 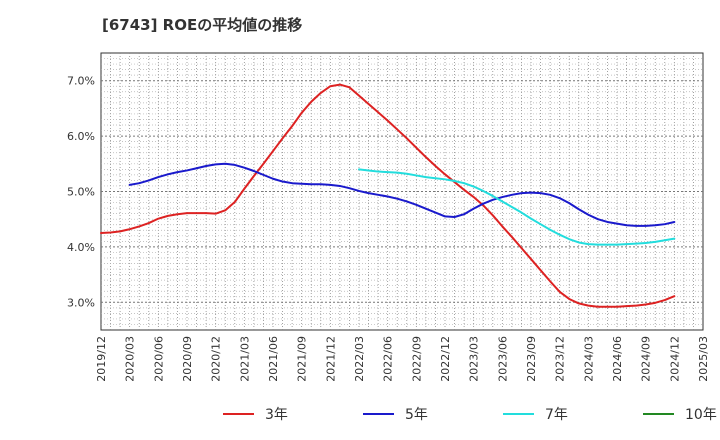 I want to click on legend-label: 7年, so click(x=556, y=415).